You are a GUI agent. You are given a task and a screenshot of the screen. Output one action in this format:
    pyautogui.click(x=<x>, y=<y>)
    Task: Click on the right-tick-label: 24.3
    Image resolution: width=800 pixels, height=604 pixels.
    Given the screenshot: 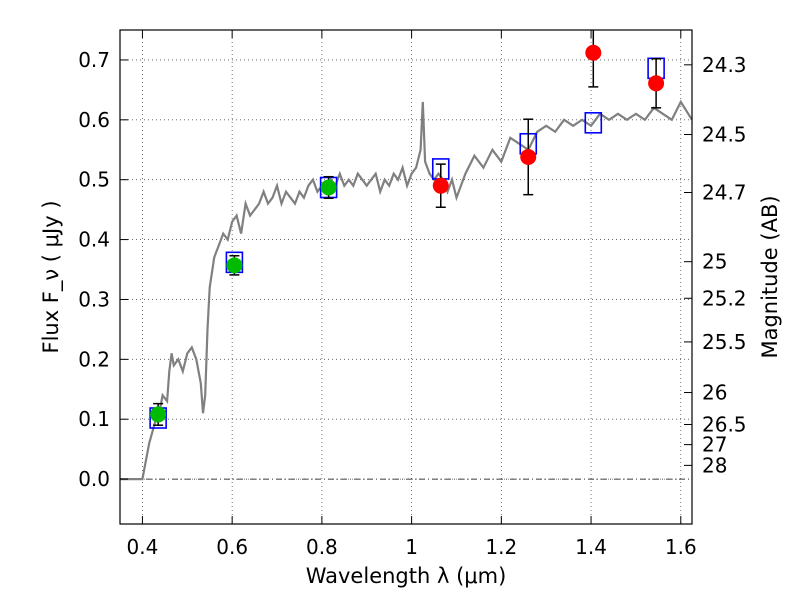 What is the action you would take?
    pyautogui.click(x=724, y=65)
    